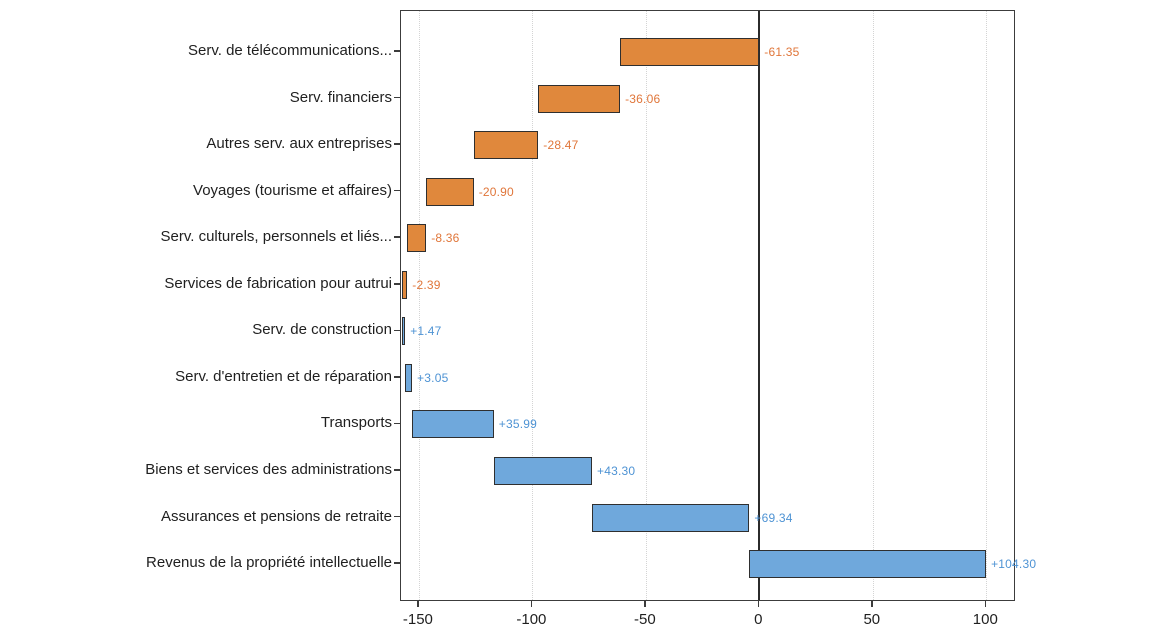  Describe the element at coordinates (531, 619) in the screenshot. I see `x-tick-label: -100` at that location.